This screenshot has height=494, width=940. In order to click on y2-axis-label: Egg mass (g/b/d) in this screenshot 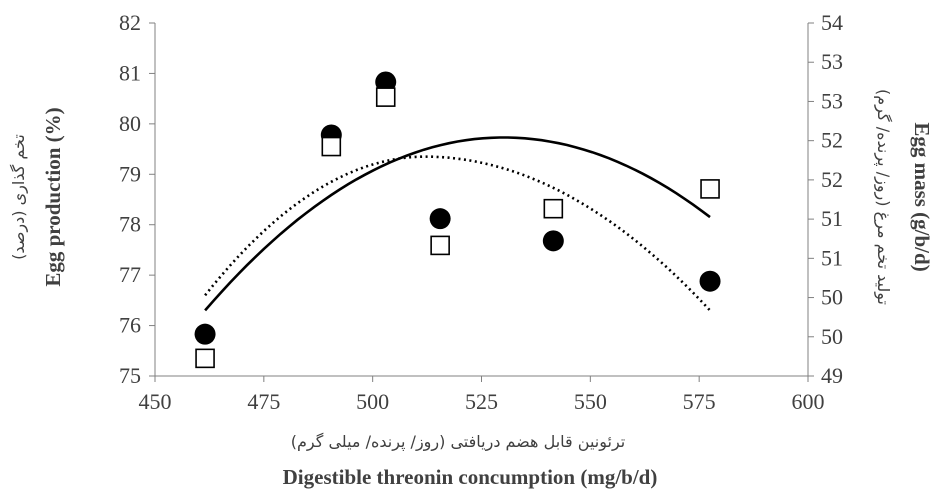, I will do `click(922, 196)`.